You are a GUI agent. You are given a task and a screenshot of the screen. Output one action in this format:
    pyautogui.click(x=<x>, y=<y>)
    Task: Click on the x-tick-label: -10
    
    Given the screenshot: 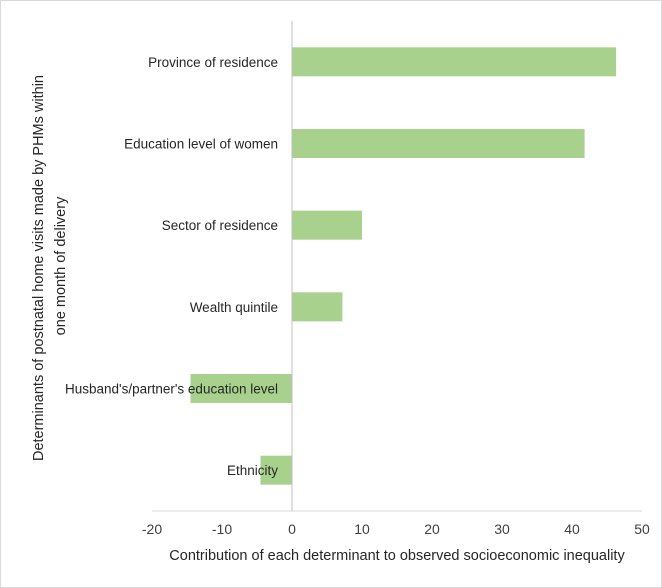 What is the action you would take?
    pyautogui.click(x=222, y=529)
    